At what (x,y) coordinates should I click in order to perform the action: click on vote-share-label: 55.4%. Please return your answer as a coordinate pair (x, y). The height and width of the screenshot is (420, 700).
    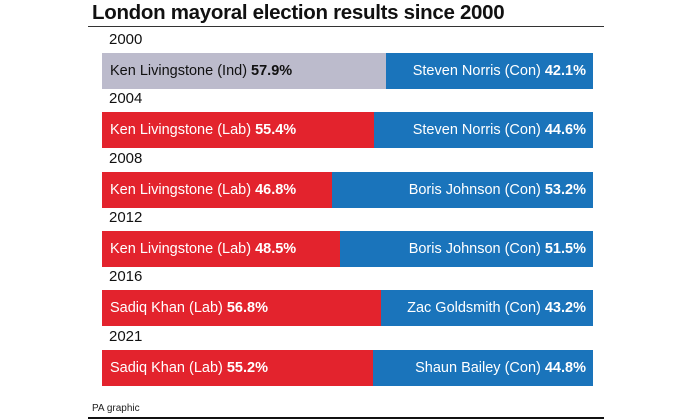
    Looking at the image, I should click on (276, 130).